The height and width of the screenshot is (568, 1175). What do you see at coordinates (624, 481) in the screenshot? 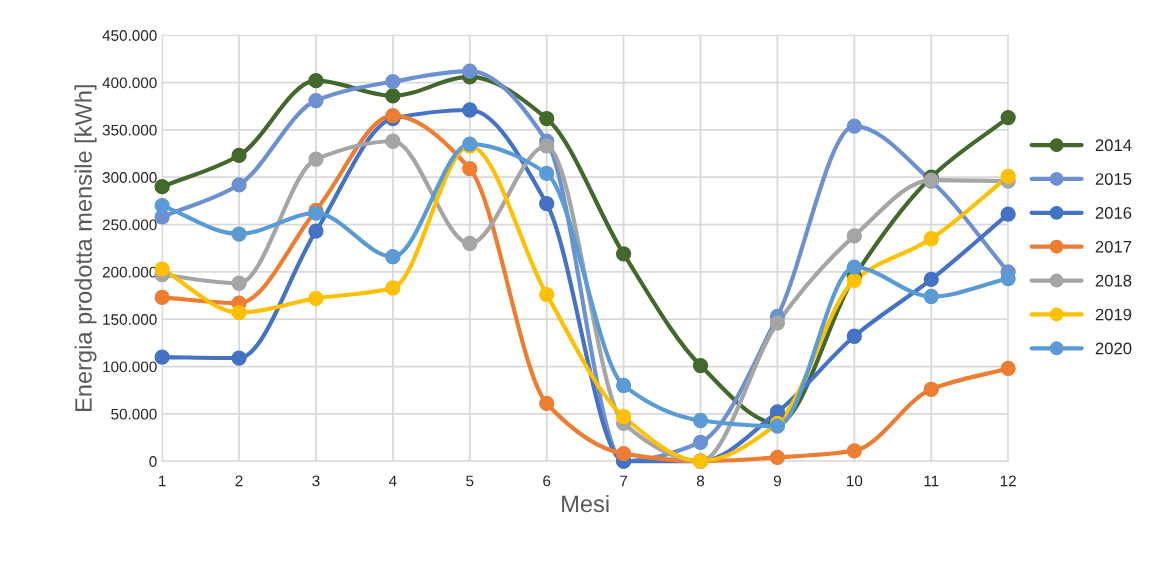
I see `x-tick-label: 7` at bounding box center [624, 481].